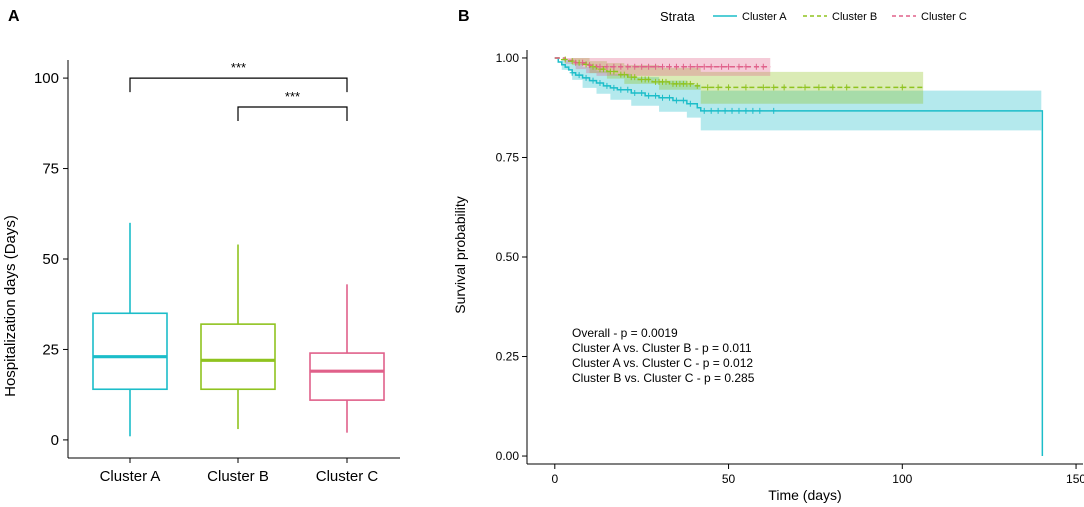 The image size is (1084, 507). What do you see at coordinates (508, 357) in the screenshot?
I see `panel-b-y-tick-label: 0.25` at bounding box center [508, 357].